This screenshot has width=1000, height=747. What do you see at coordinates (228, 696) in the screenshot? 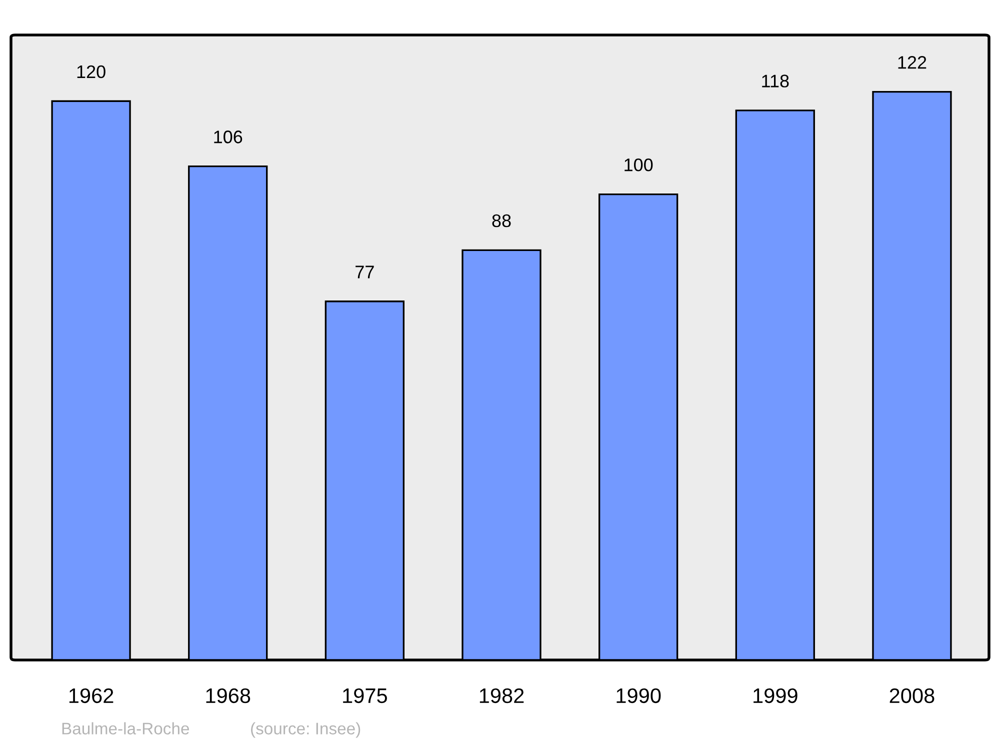
I see `x-tick-label: 1968` at bounding box center [228, 696].